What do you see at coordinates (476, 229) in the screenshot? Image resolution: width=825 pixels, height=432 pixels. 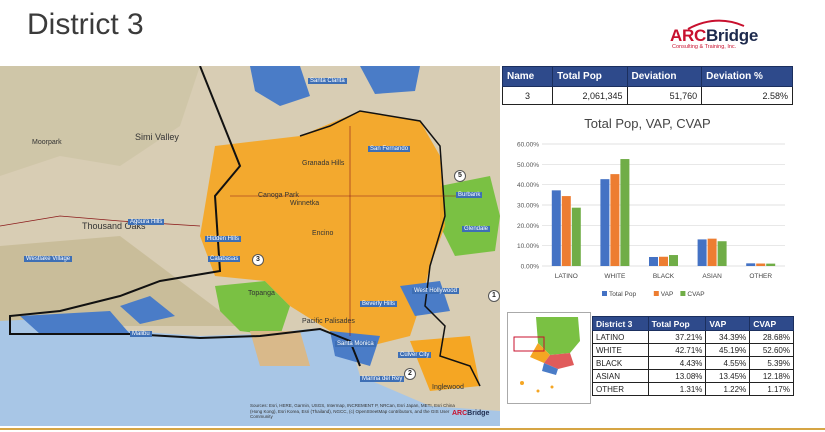 I see `label-glendale: Glendale` at bounding box center [476, 229].